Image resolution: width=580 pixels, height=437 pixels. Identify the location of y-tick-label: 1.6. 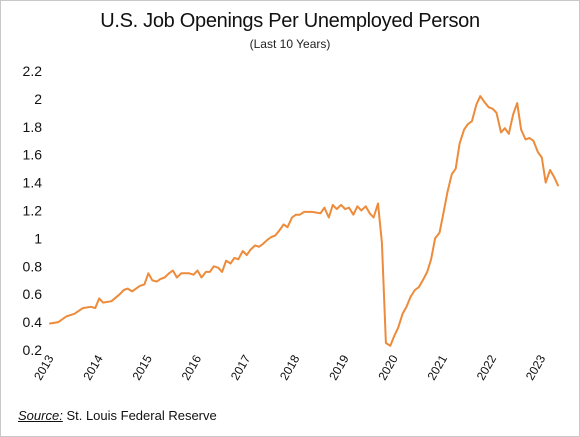
(33, 155).